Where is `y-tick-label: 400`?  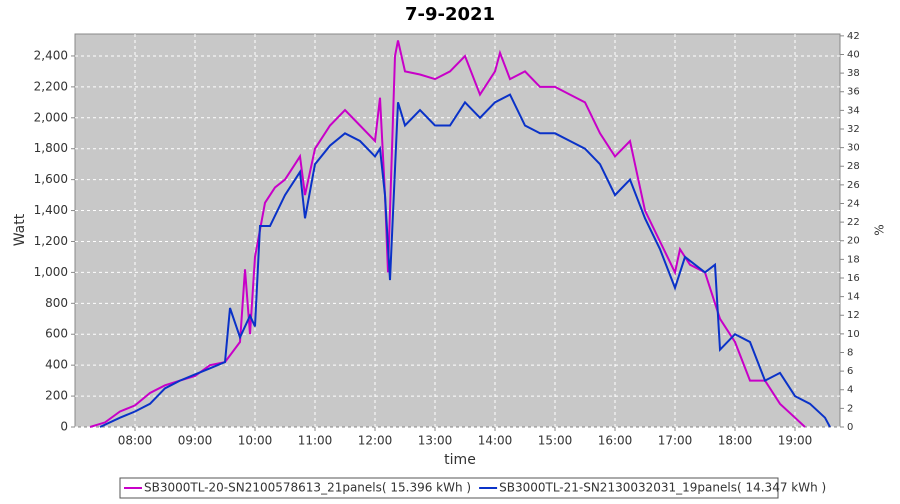 y-tick-label: 400 is located at coordinates (56, 365).